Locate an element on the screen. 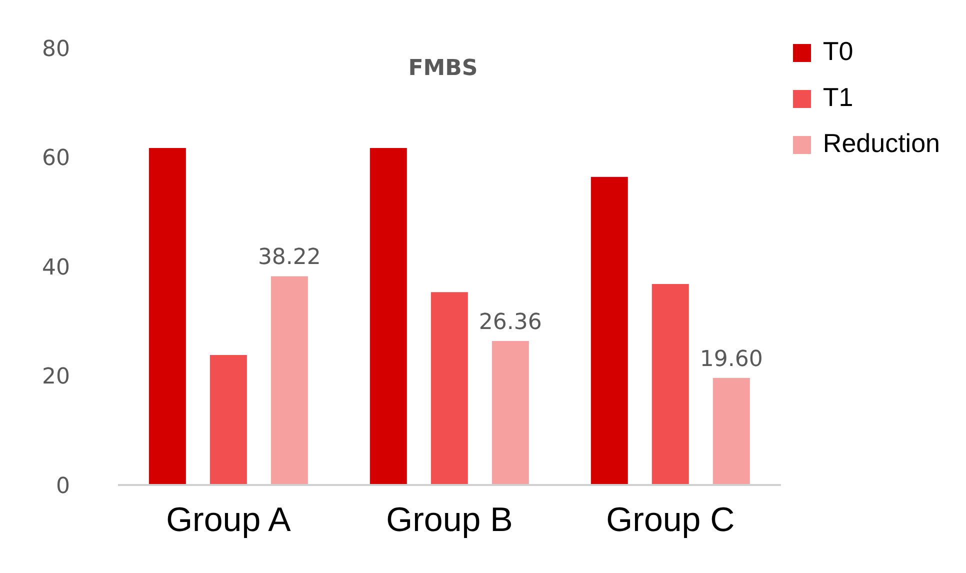  legend-label: T1 is located at coordinates (838, 97).